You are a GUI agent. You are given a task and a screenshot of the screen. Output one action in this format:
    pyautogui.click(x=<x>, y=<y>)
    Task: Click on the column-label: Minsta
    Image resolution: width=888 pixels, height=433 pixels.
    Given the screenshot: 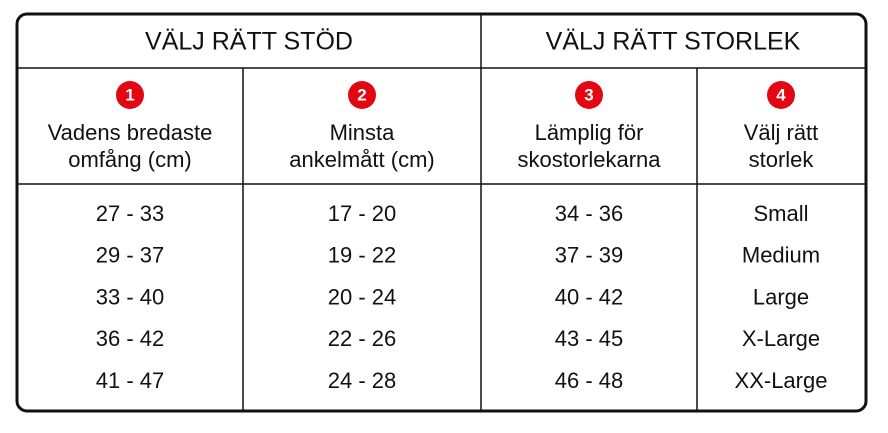 What is the action you would take?
    pyautogui.click(x=363, y=132)
    